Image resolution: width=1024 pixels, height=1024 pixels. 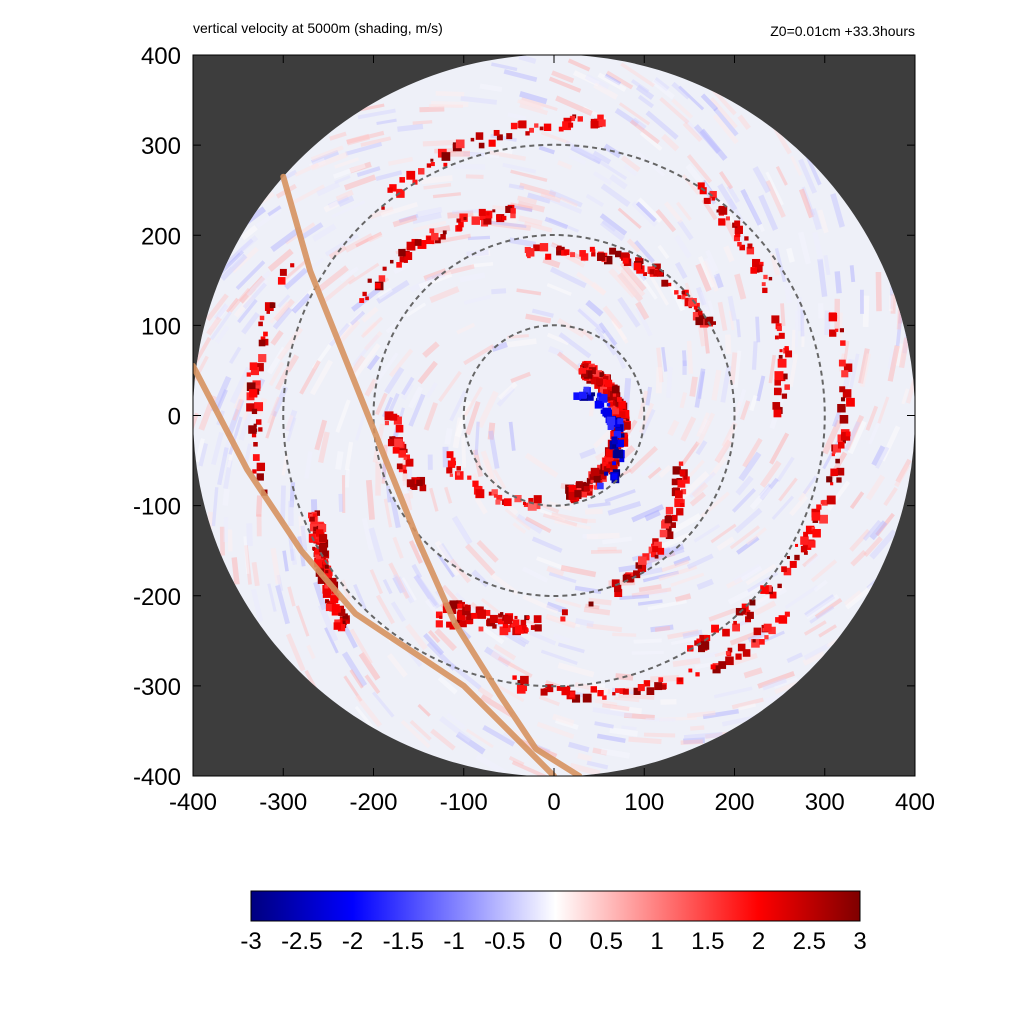 I want to click on colorbar-tick-label: 2.5, so click(x=809, y=941).